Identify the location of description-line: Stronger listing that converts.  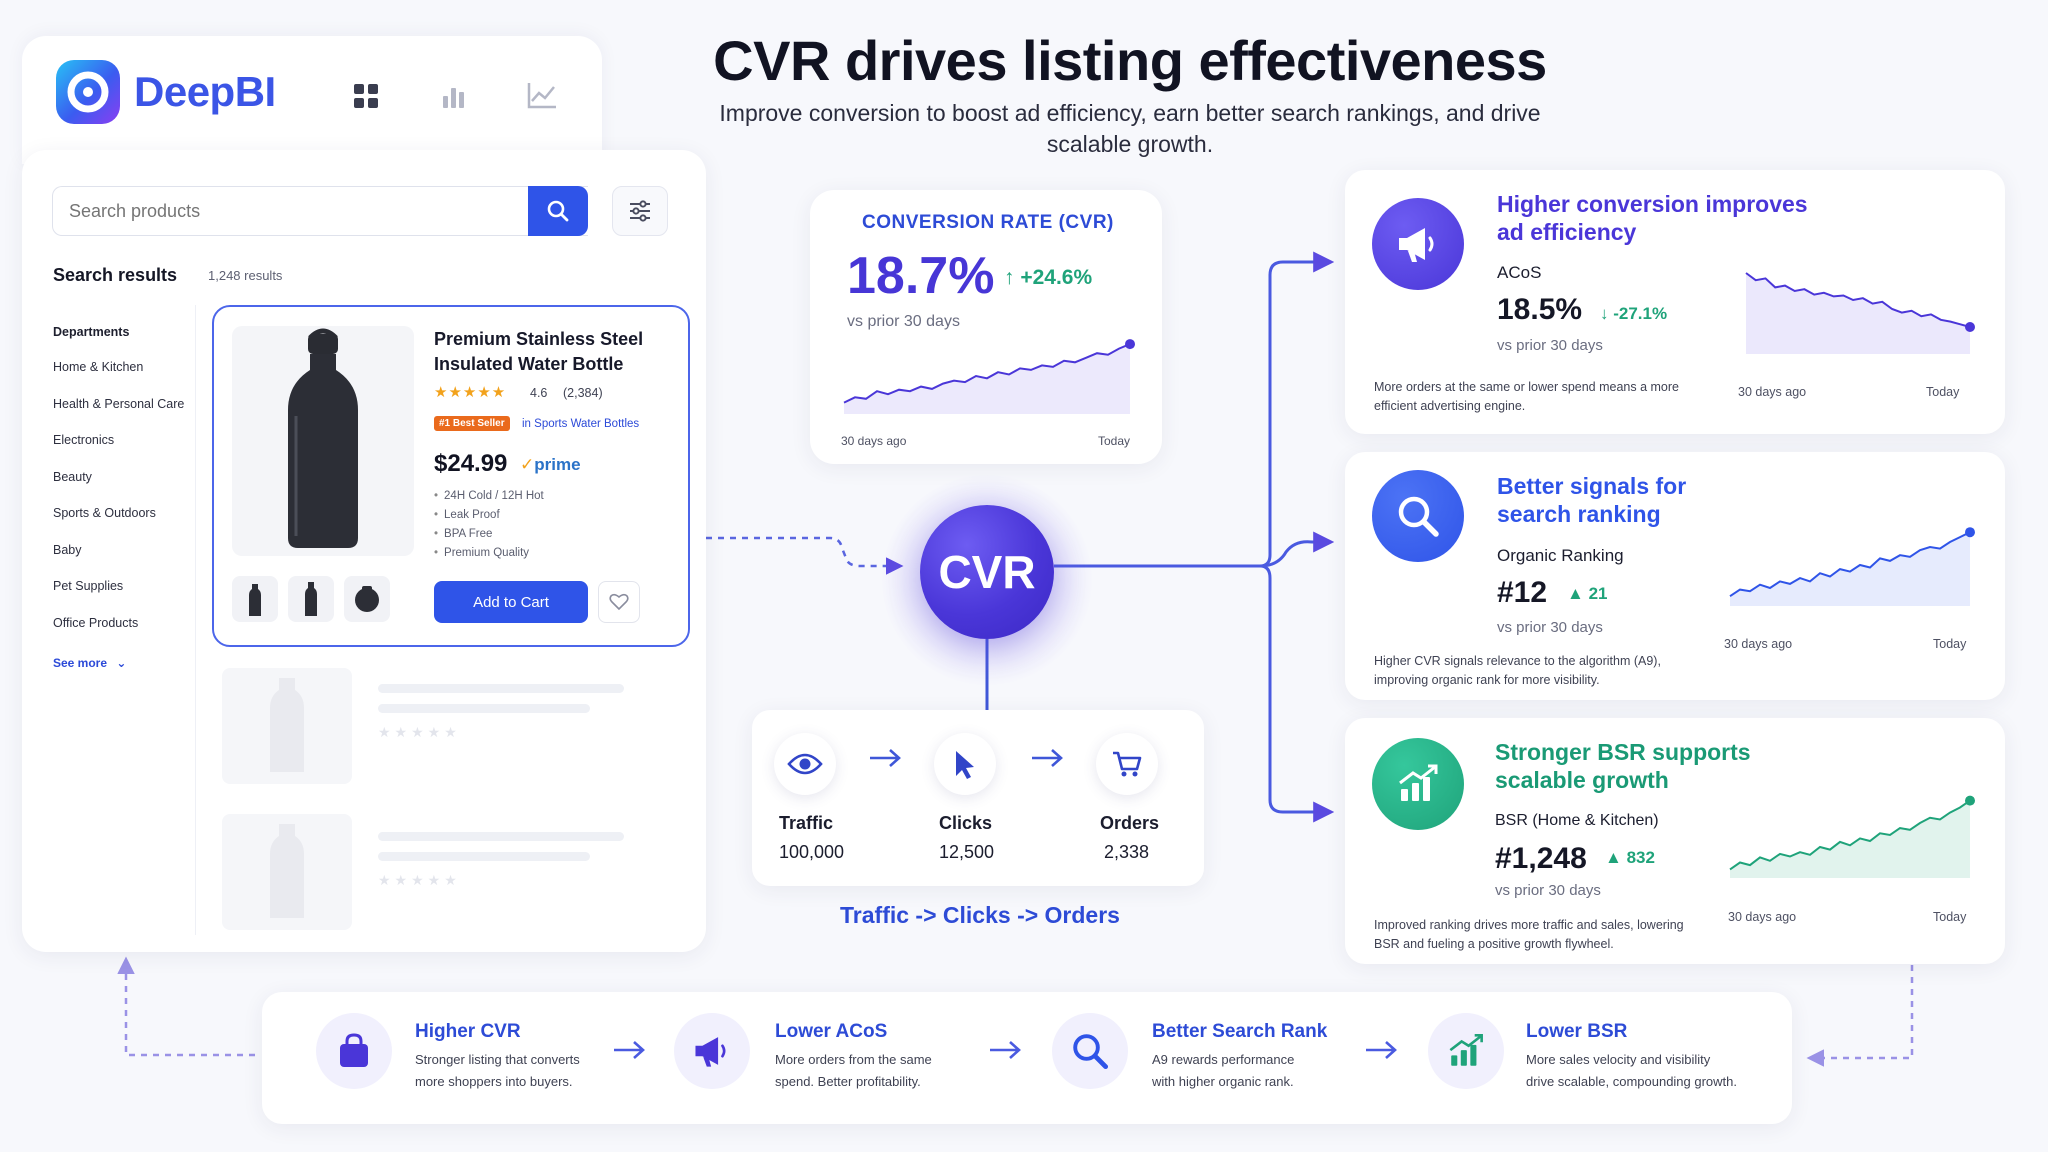
(497, 1059).